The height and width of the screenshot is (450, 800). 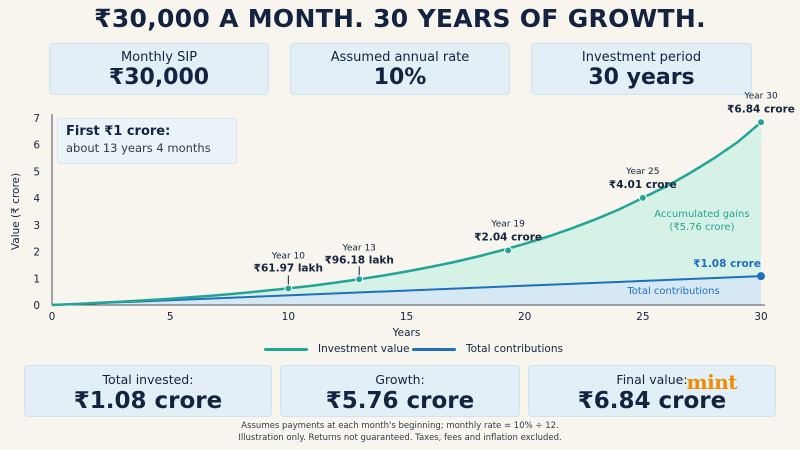 I want to click on annual-rate-card: Assumed annual rate 10%, so click(x=400, y=69).